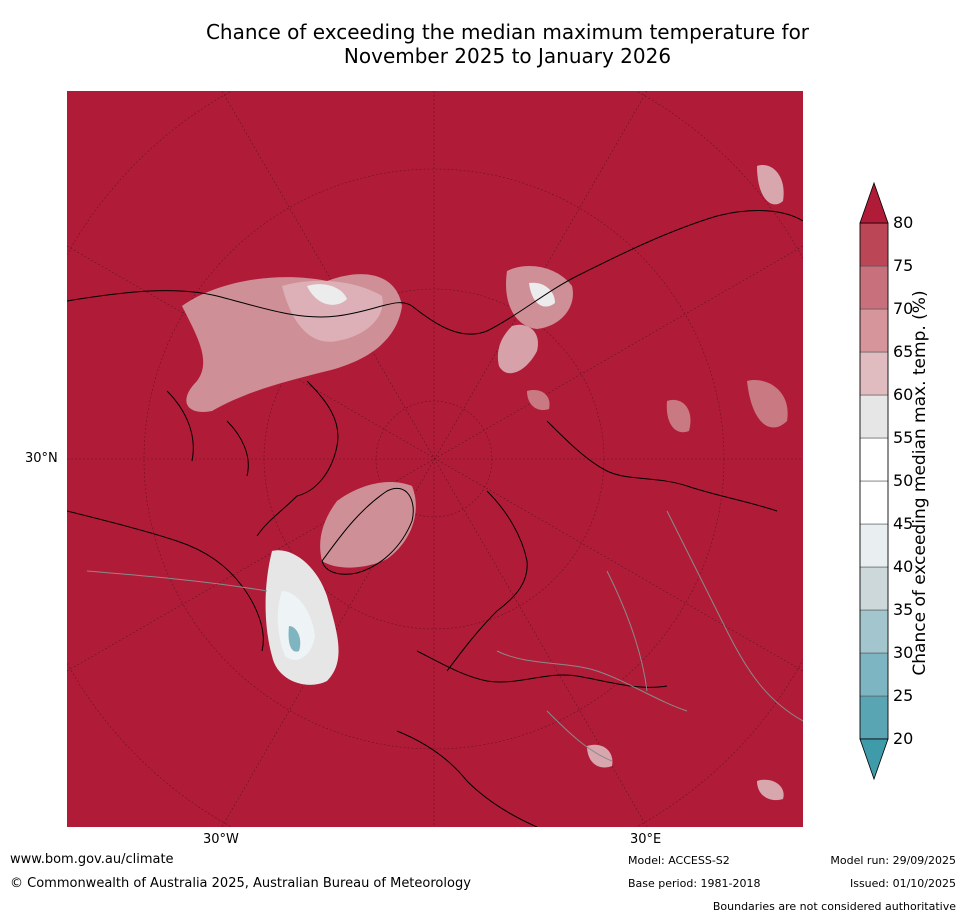  I want to click on colorbar-tick-label: 75, so click(903, 265).